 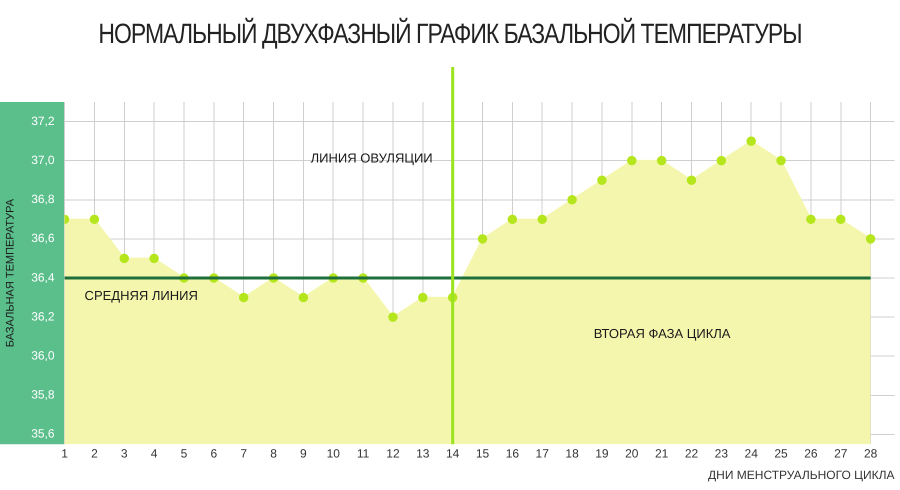 I want to click on x-tick-label: 13, so click(x=423, y=453).